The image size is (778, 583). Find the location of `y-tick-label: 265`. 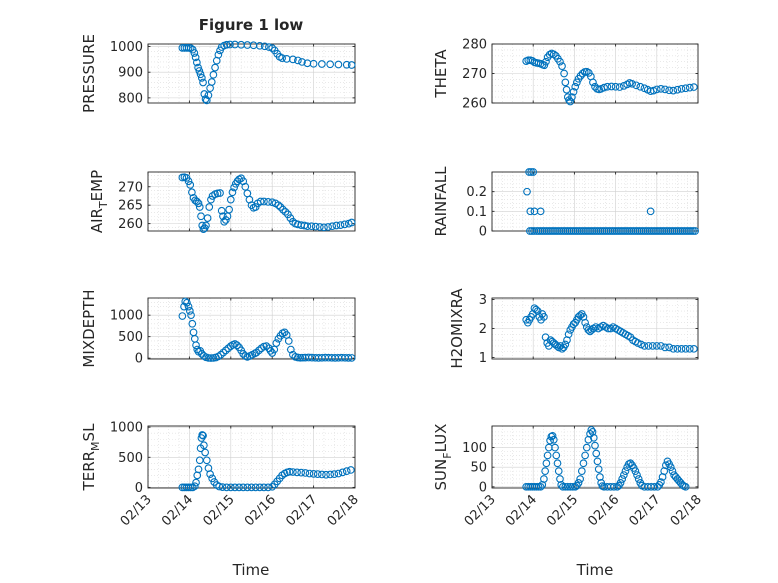

y-tick-label: 265 is located at coordinates (130, 206).